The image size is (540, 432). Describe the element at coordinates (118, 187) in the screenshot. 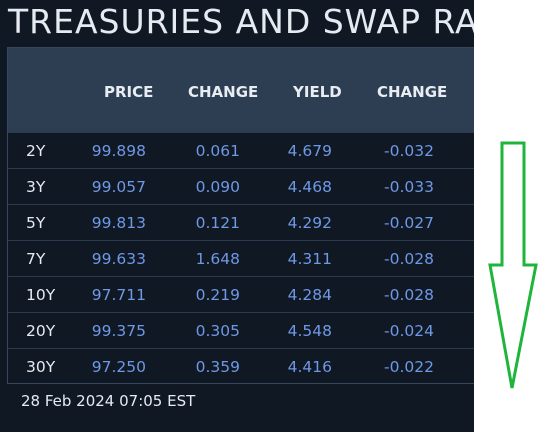

I see `price-value: 99.057` at that location.